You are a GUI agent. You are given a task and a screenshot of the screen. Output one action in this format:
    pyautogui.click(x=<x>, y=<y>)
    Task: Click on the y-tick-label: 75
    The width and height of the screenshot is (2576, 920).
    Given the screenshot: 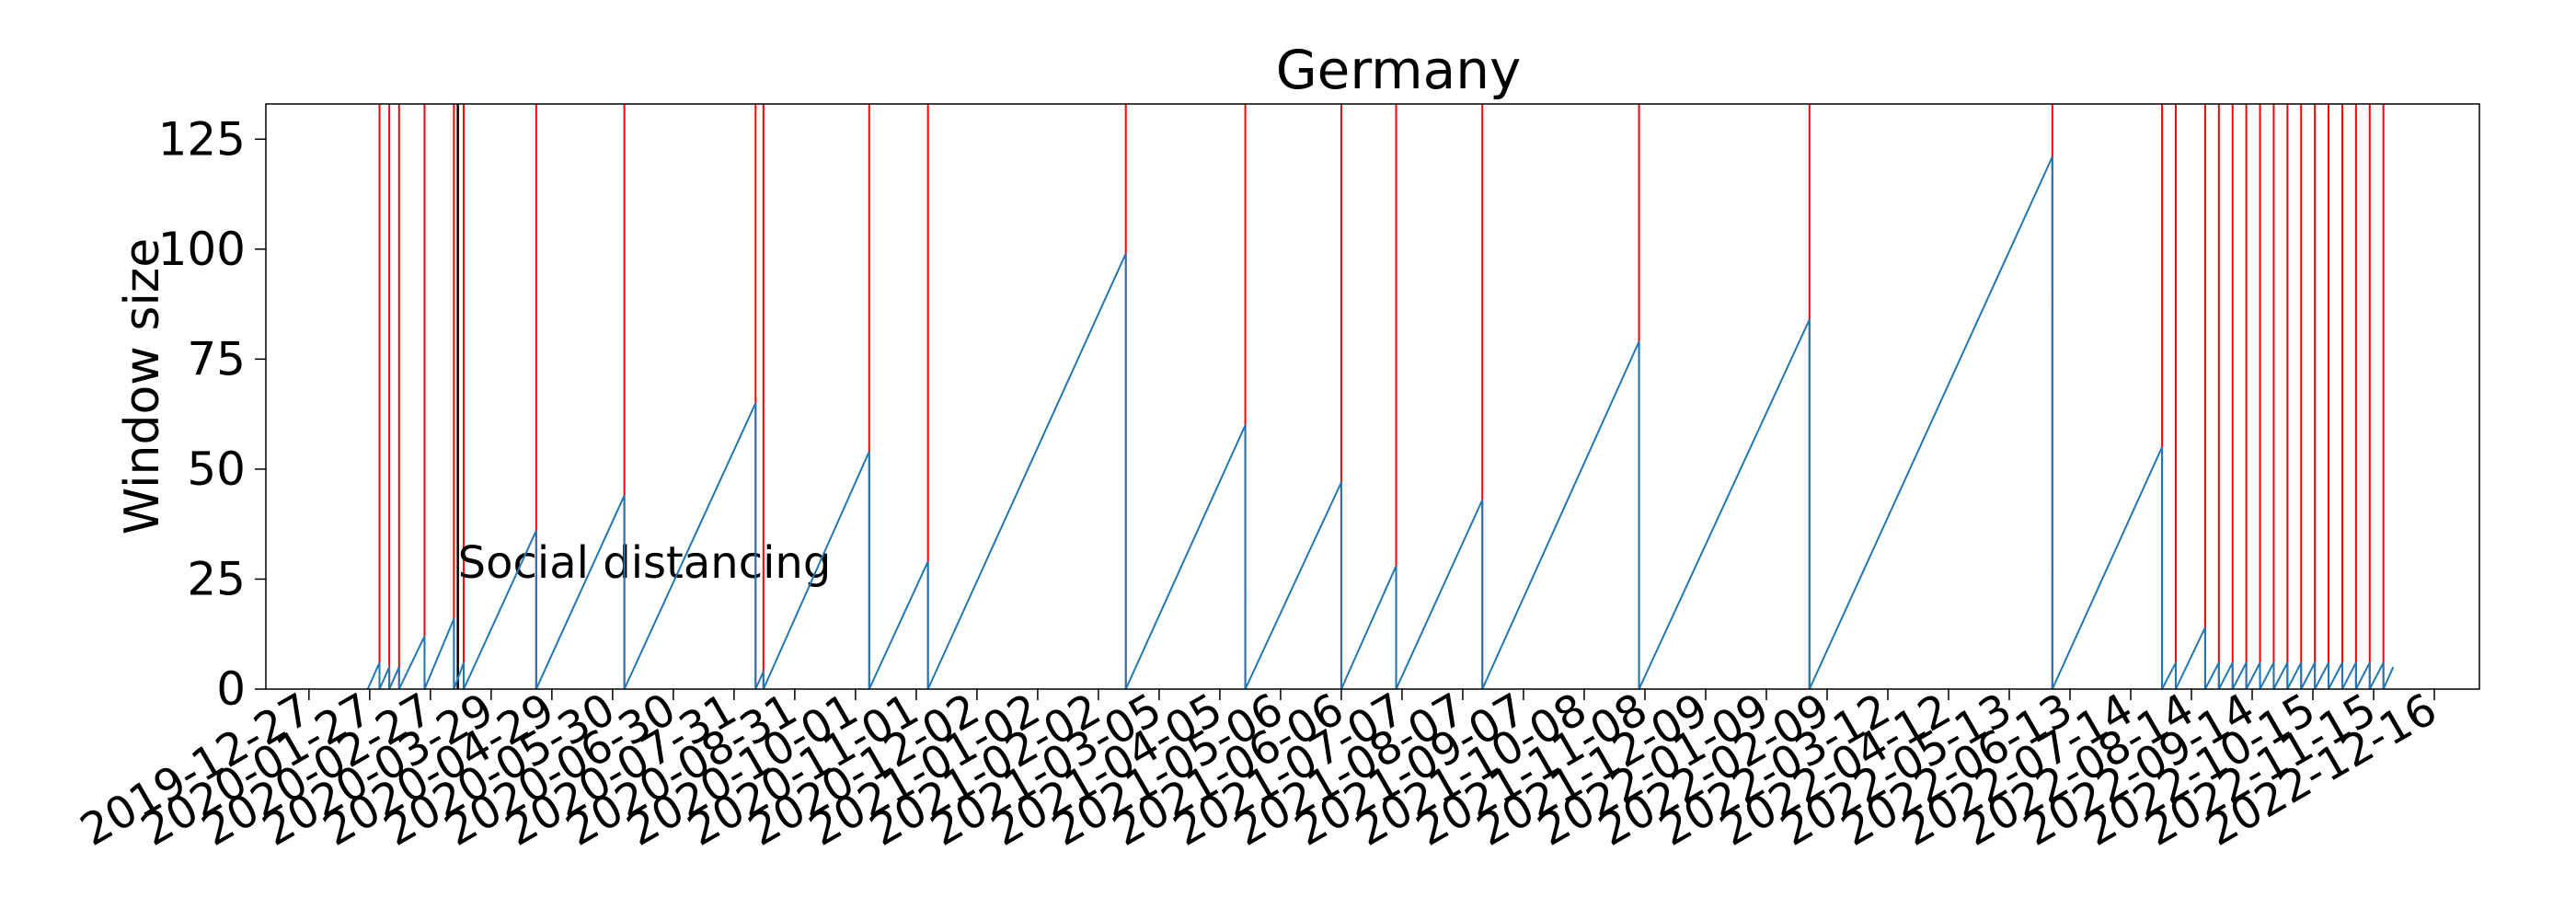 What is the action you would take?
    pyautogui.click(x=216, y=358)
    